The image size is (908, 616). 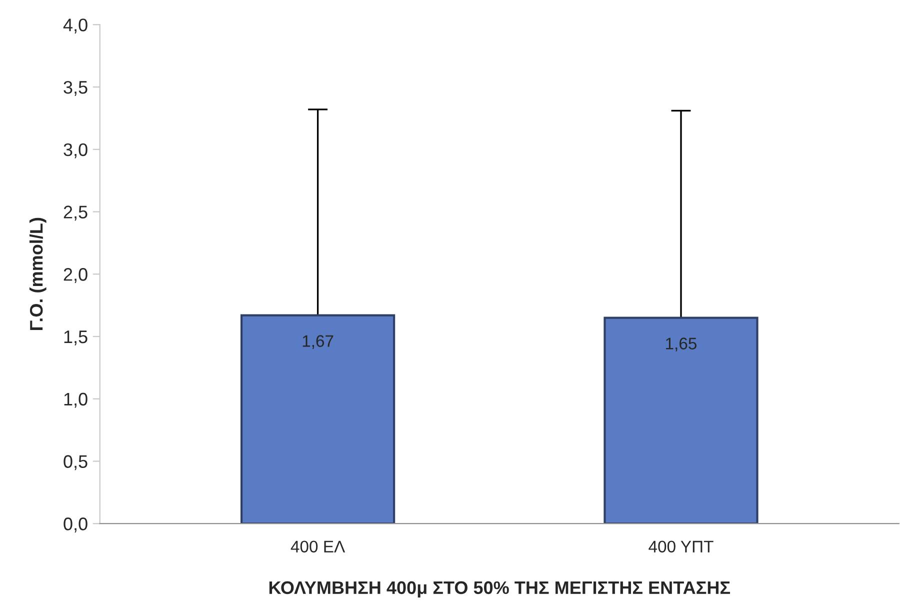 I want to click on x-axis-title: ΚΟΛΥΜΒΗΣΗ 400μ ΣΤΟ 50% ΤΗΣ ΜΕΓΙΣΤΗΣ ΕΝΤΑΣΗΣ, so click(x=499, y=589).